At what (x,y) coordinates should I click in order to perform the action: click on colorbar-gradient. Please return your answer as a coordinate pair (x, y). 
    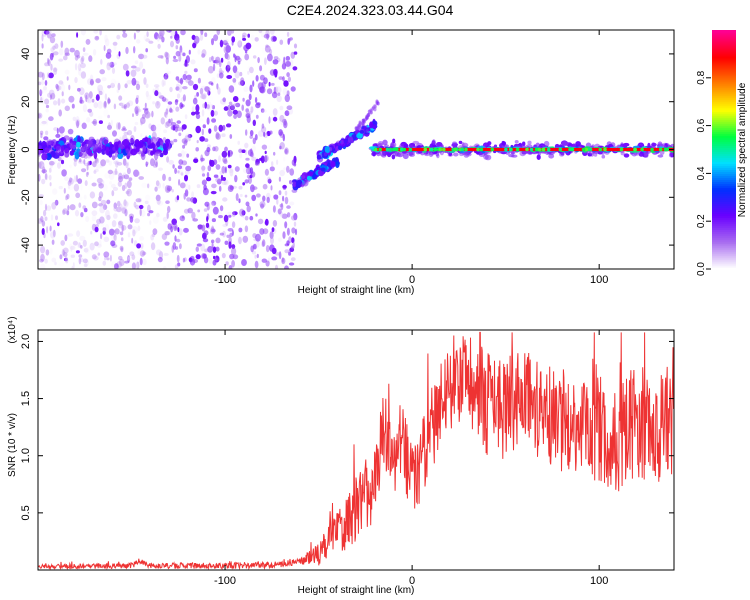
    Looking at the image, I should click on (724, 150).